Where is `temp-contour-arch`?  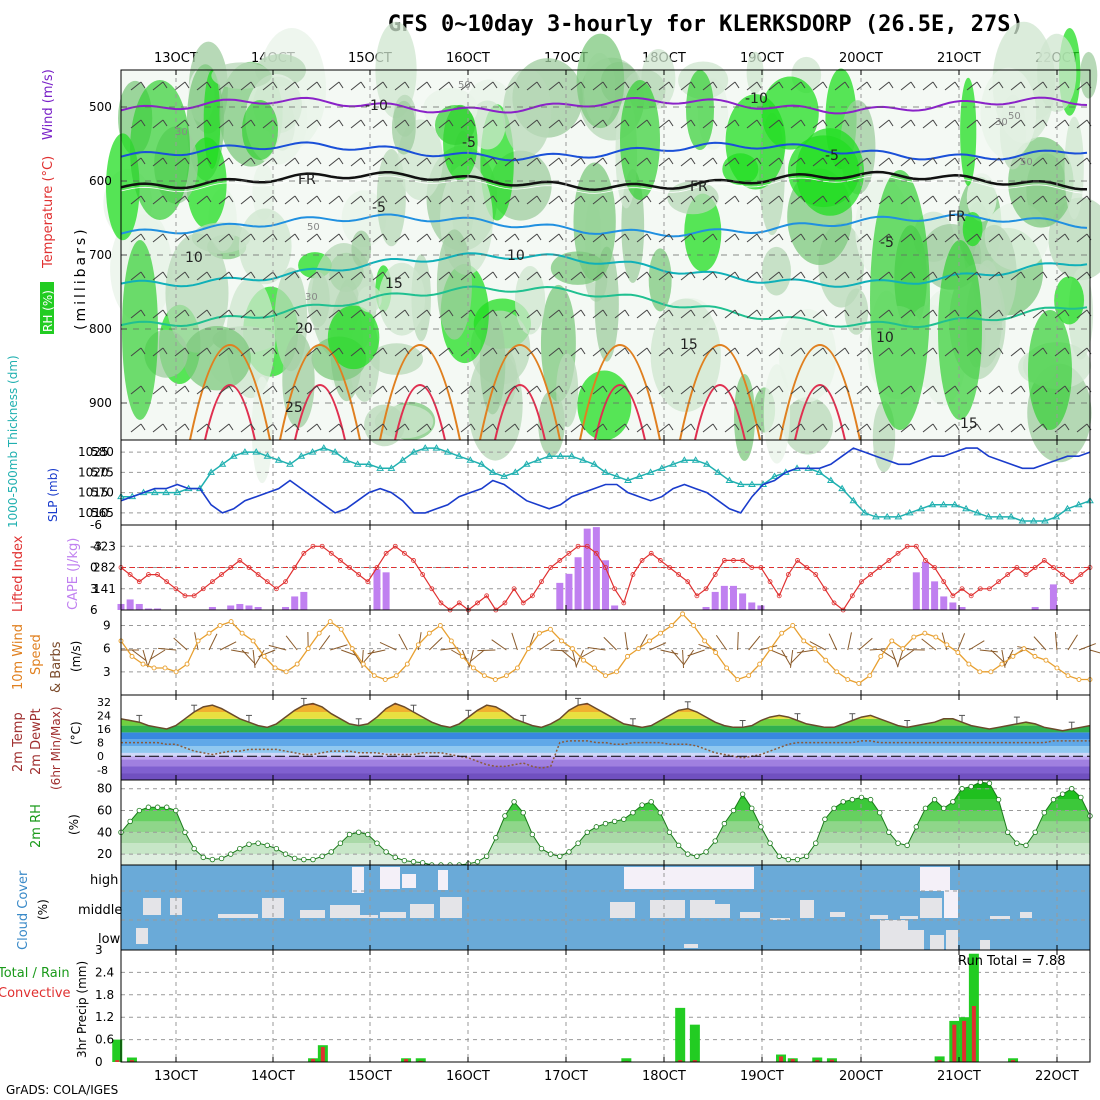 temp-contour-arch is located at coordinates (720, 392).